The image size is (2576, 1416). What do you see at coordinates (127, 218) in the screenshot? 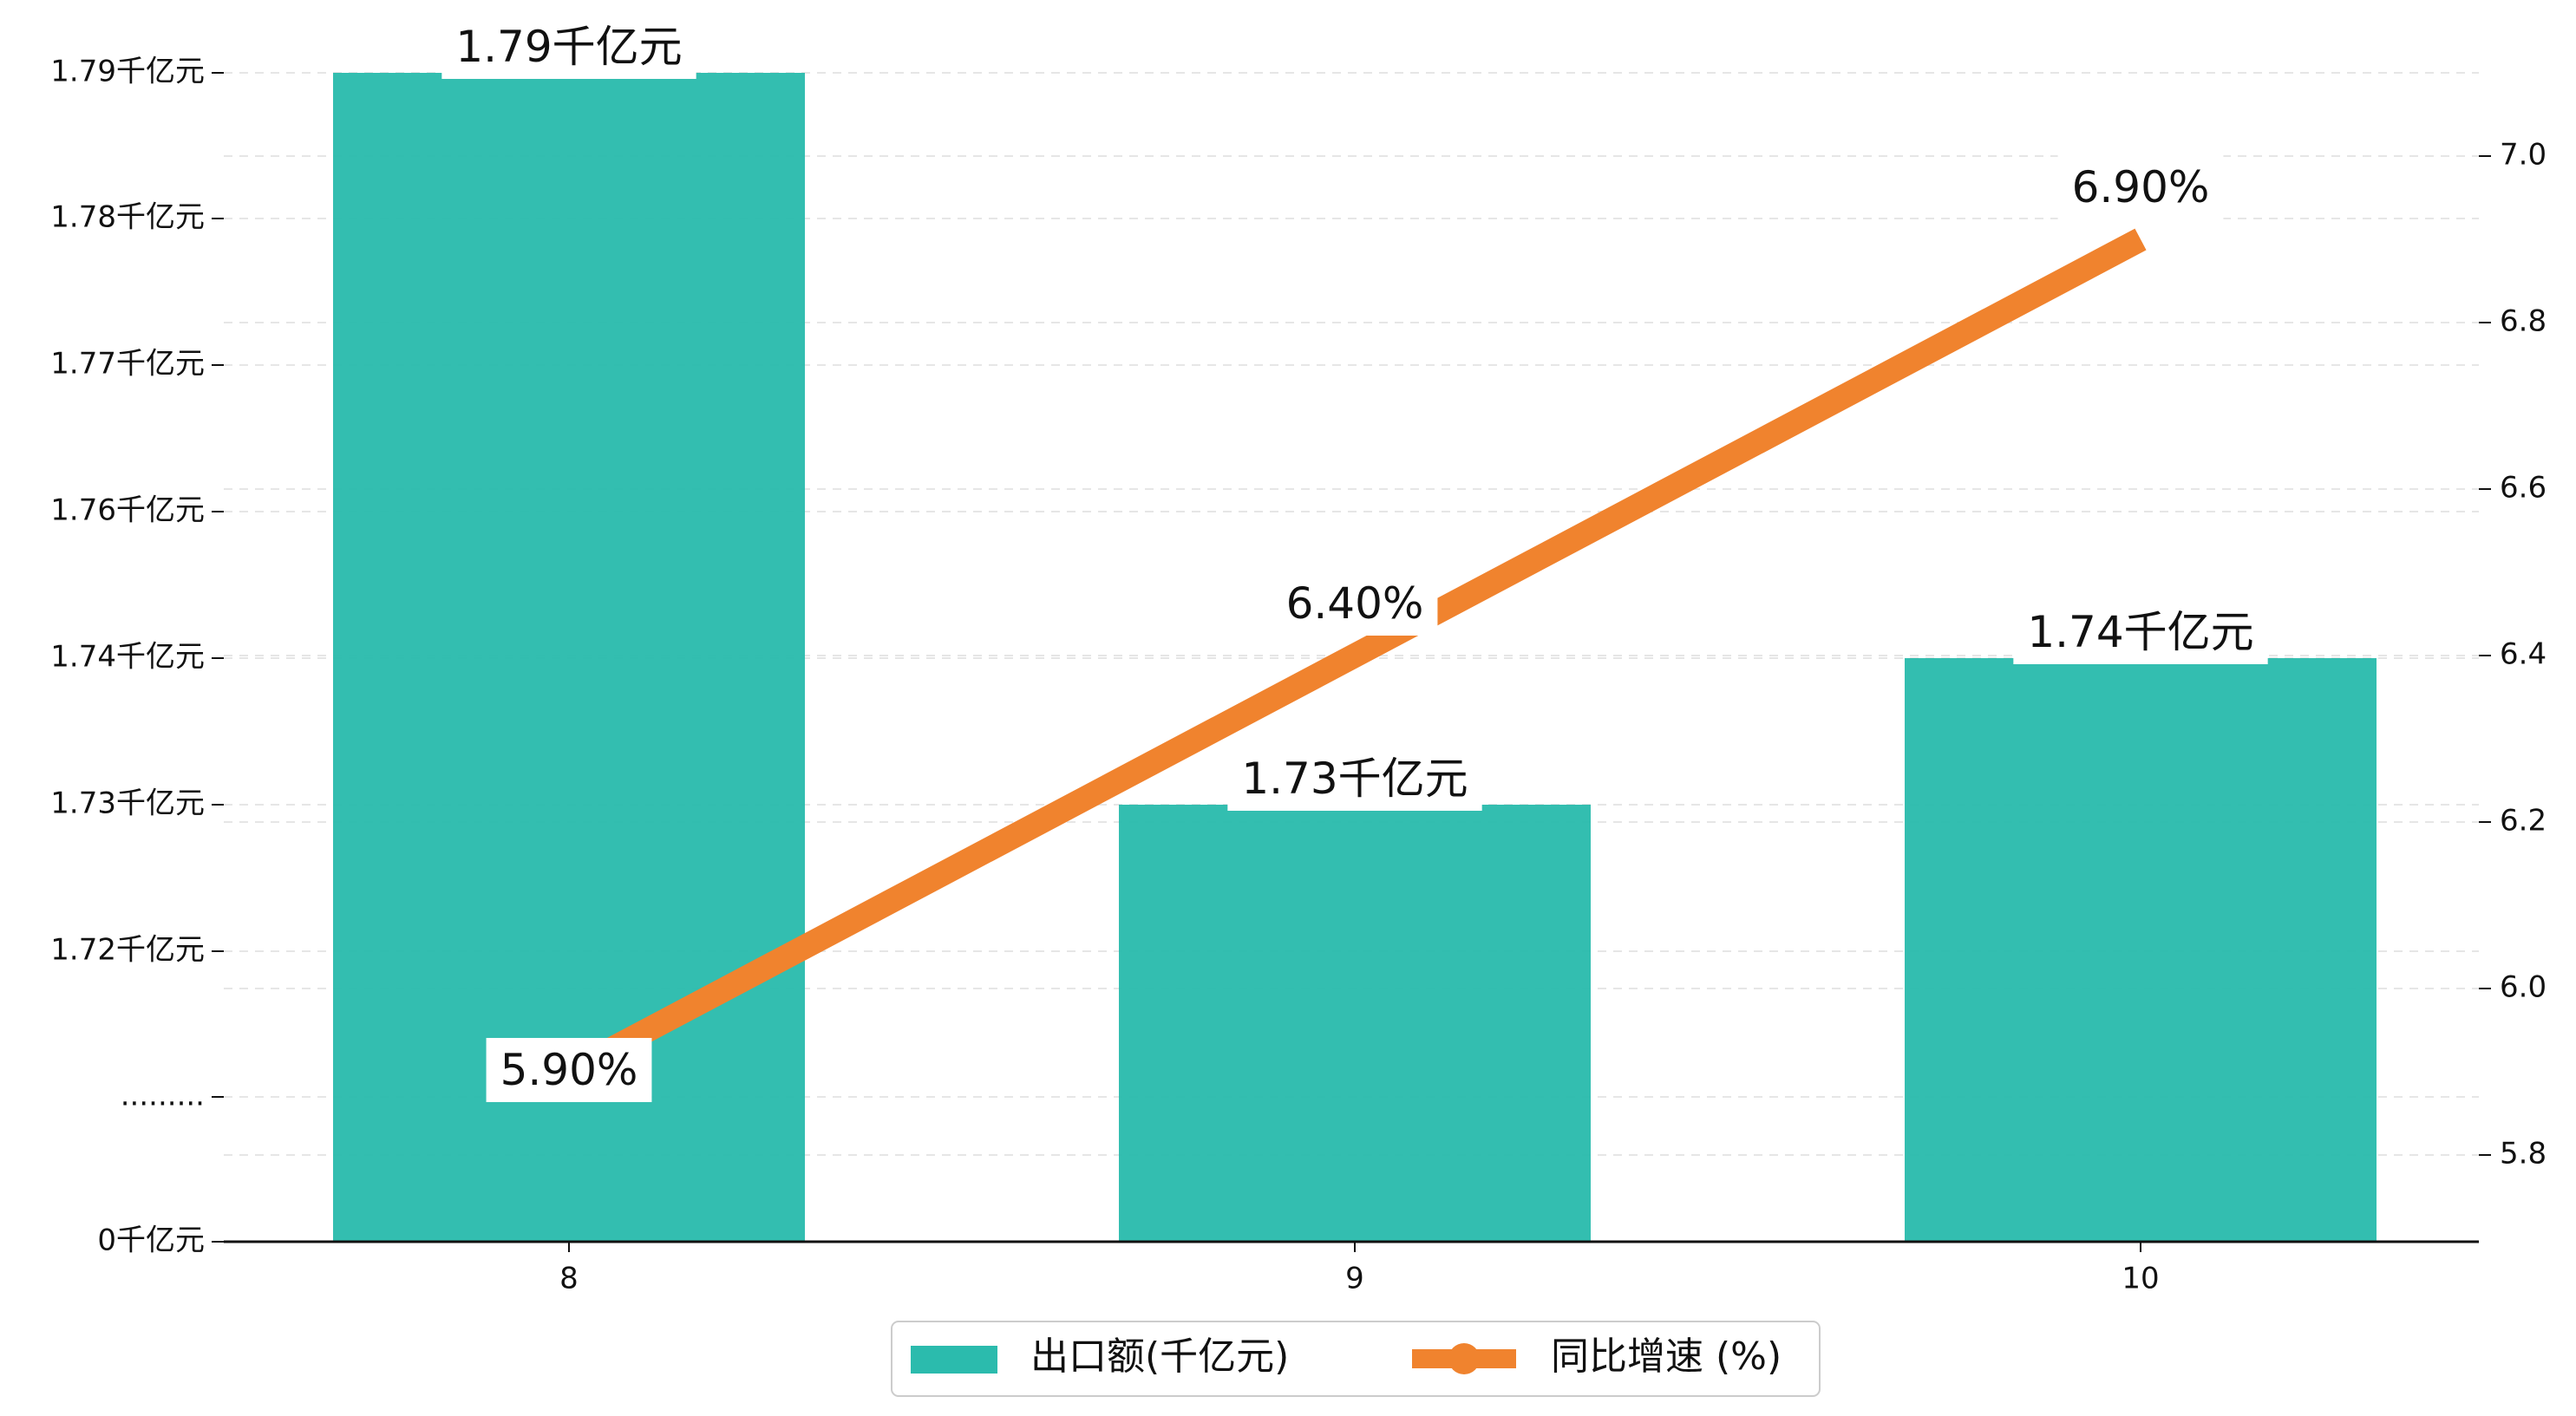
I see `left-tick-label: 1.78千亿元` at bounding box center [127, 218].